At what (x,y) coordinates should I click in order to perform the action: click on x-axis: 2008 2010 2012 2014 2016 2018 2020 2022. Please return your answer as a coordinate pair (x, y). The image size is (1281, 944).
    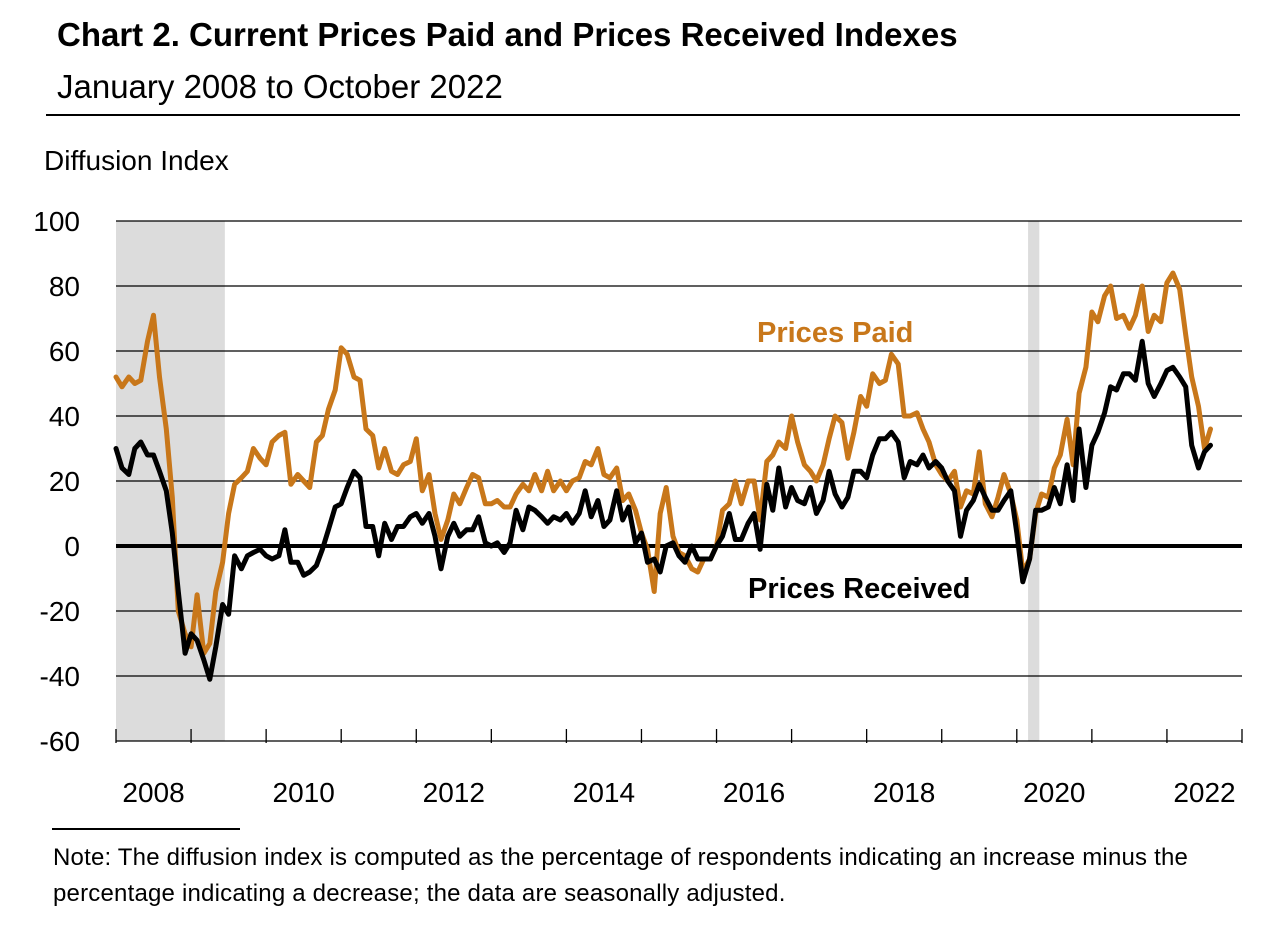
    Looking at the image, I should click on (679, 768).